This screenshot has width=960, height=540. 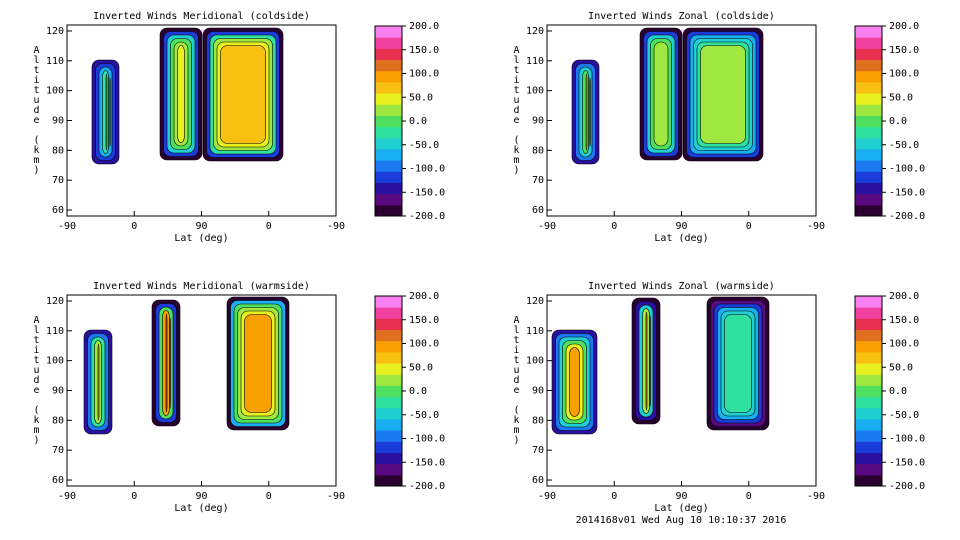 I want to click on y-tick-label: 100, so click(x=535, y=91).